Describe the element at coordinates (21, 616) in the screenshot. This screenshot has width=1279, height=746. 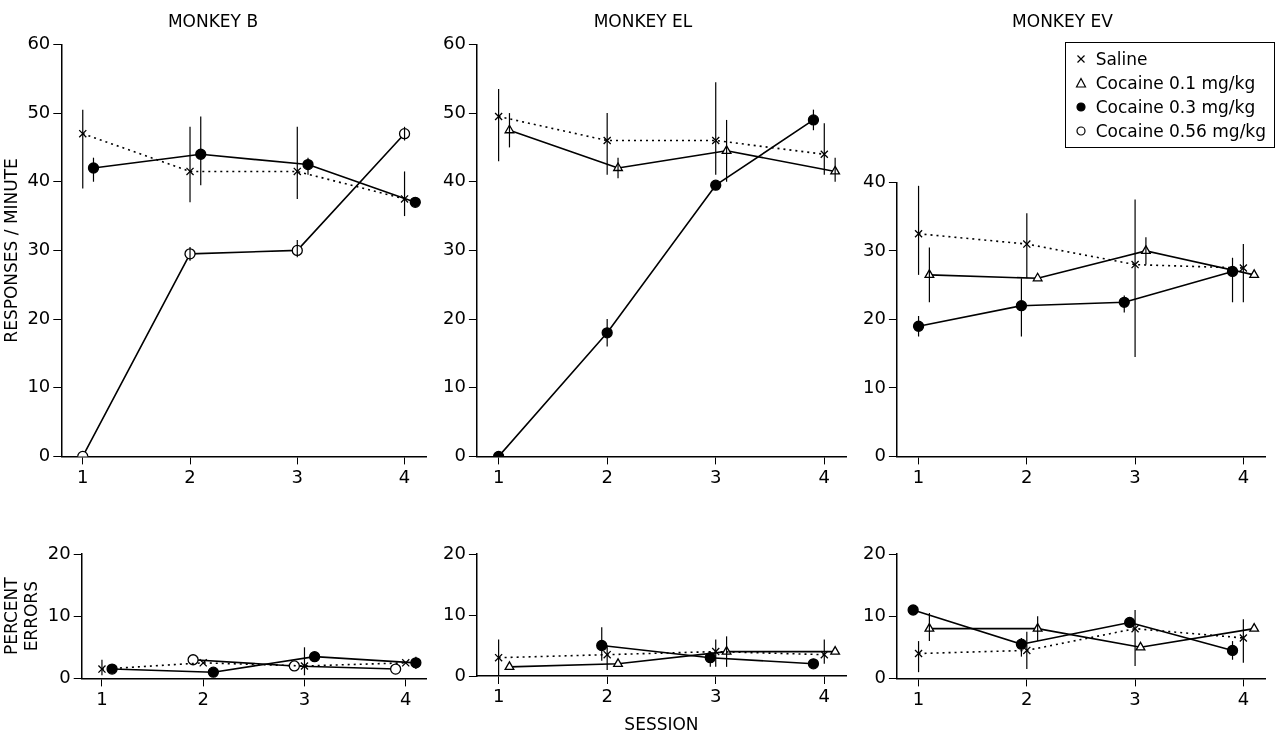
I see `y-axis-title: PERCENT ERRORS` at that location.